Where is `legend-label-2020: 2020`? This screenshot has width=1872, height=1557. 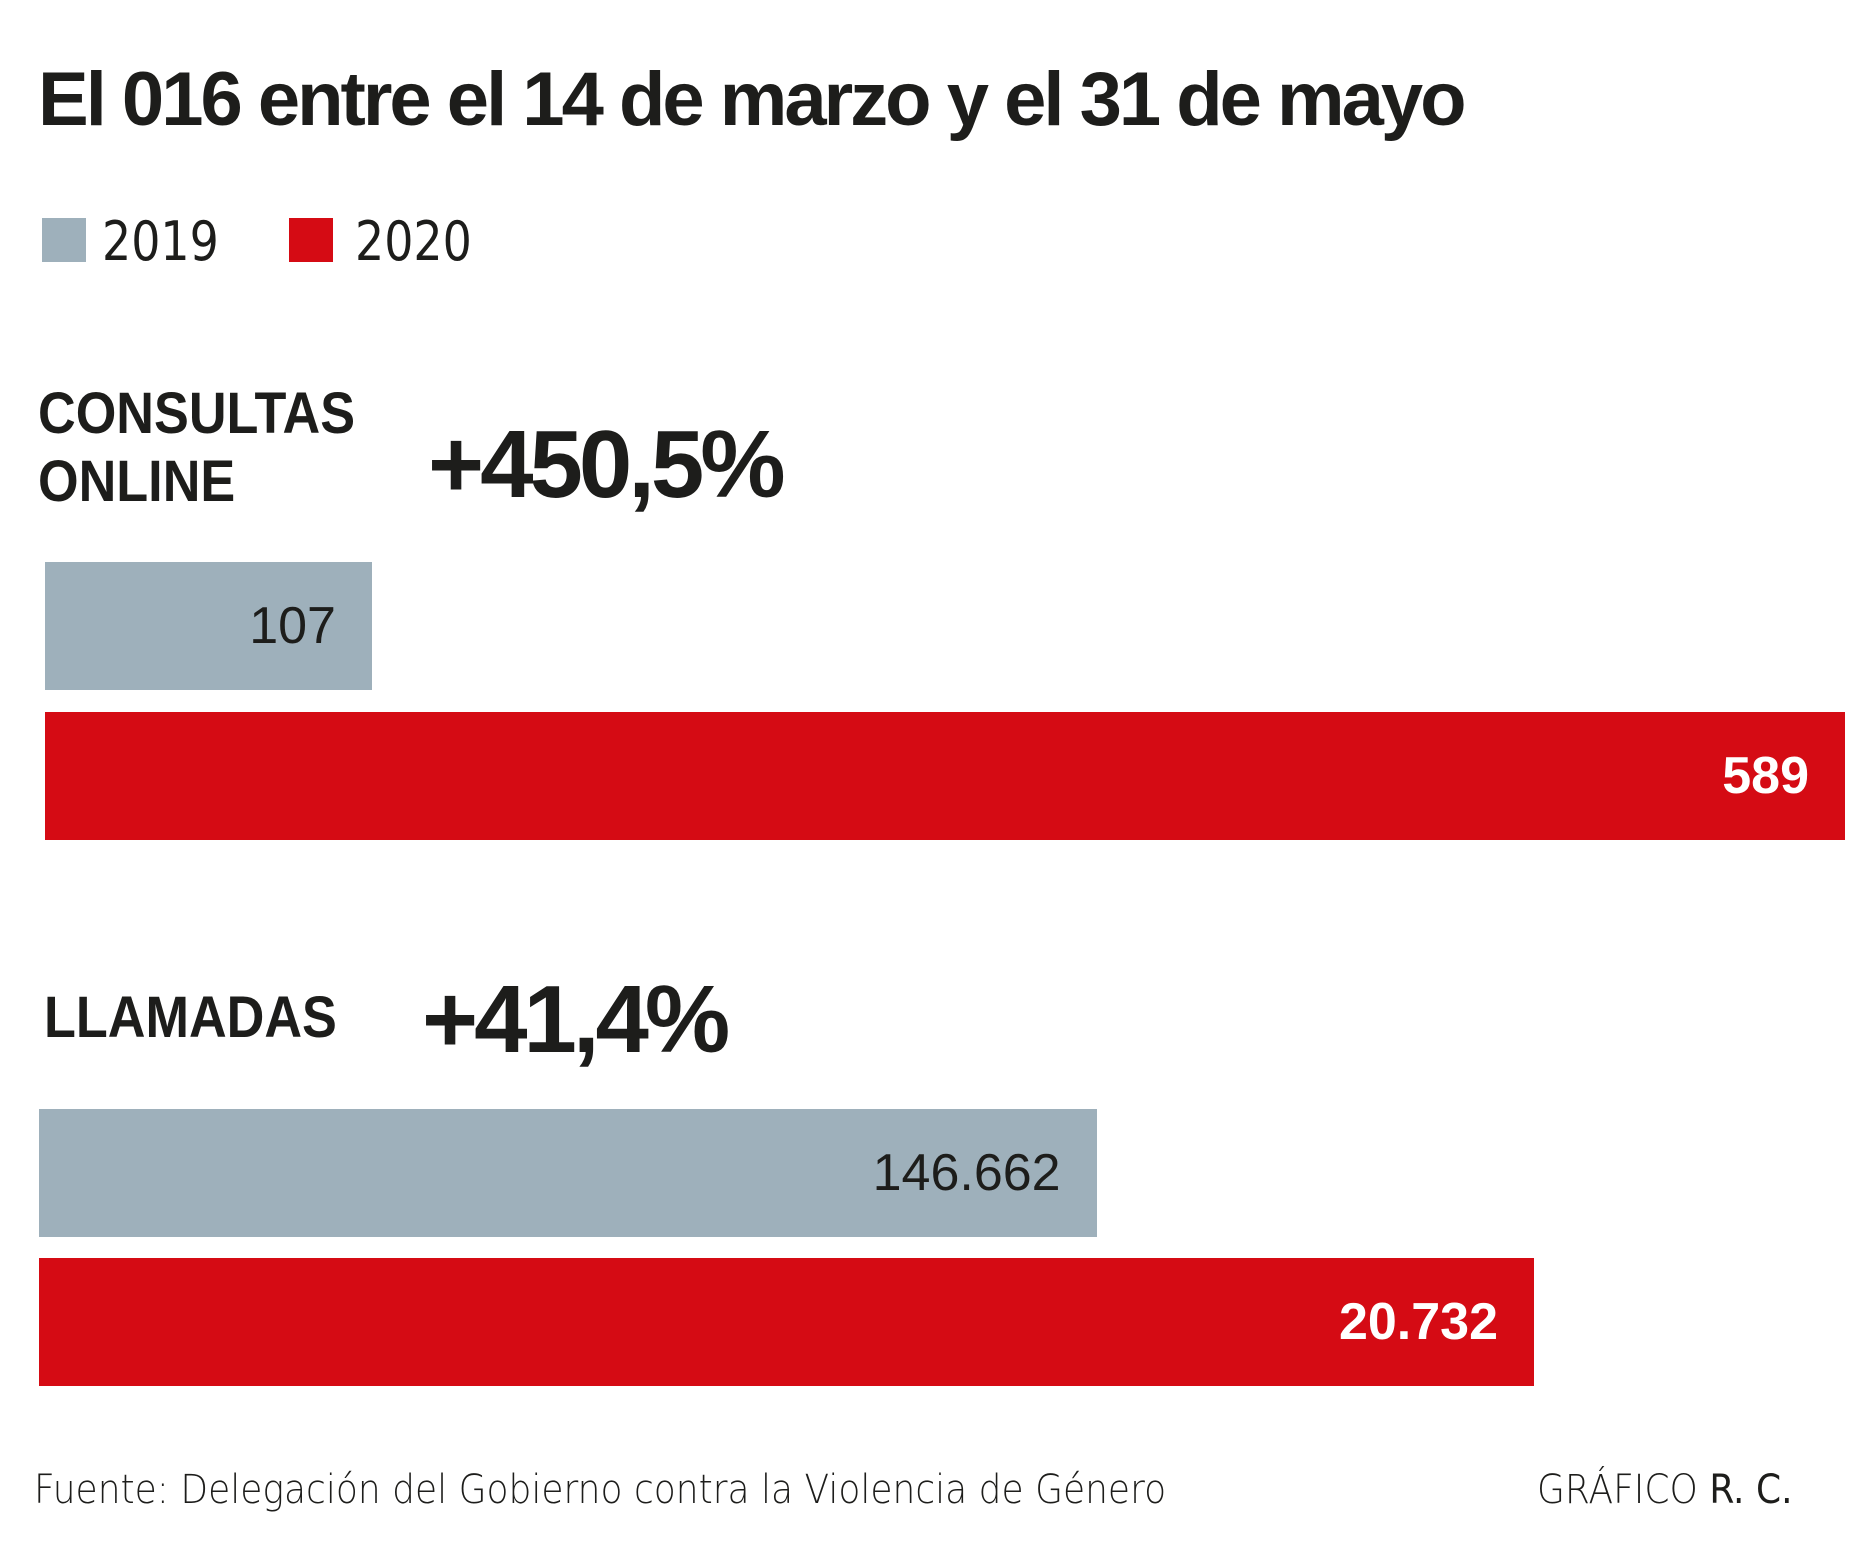 legend-label-2020: 2020 is located at coordinates (413, 241).